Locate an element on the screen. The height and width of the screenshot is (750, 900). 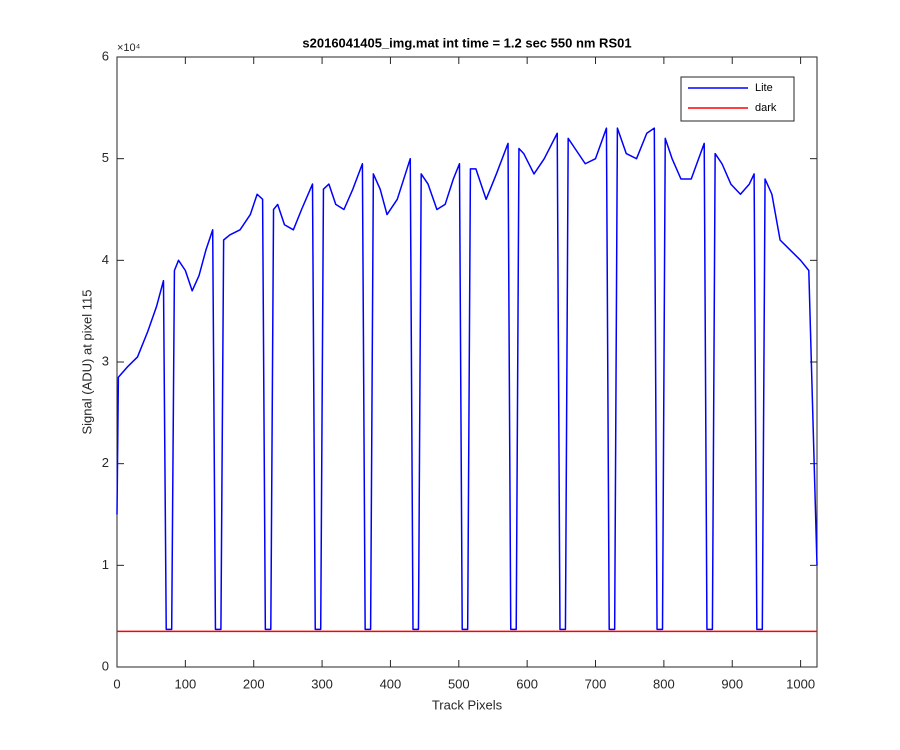
x-tick-label: 0 is located at coordinates (116, 683).